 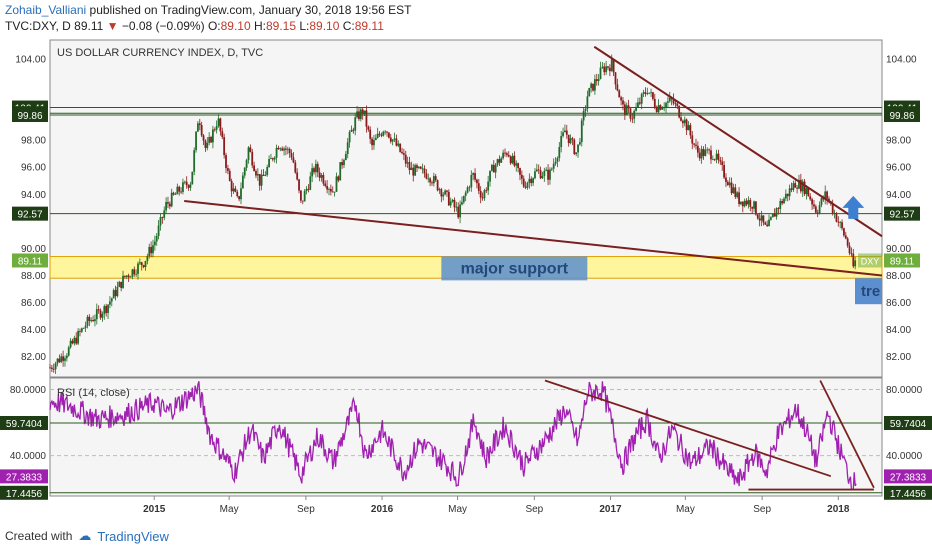 What do you see at coordinates (259, 26) in the screenshot?
I see `high-label: H:` at bounding box center [259, 26].